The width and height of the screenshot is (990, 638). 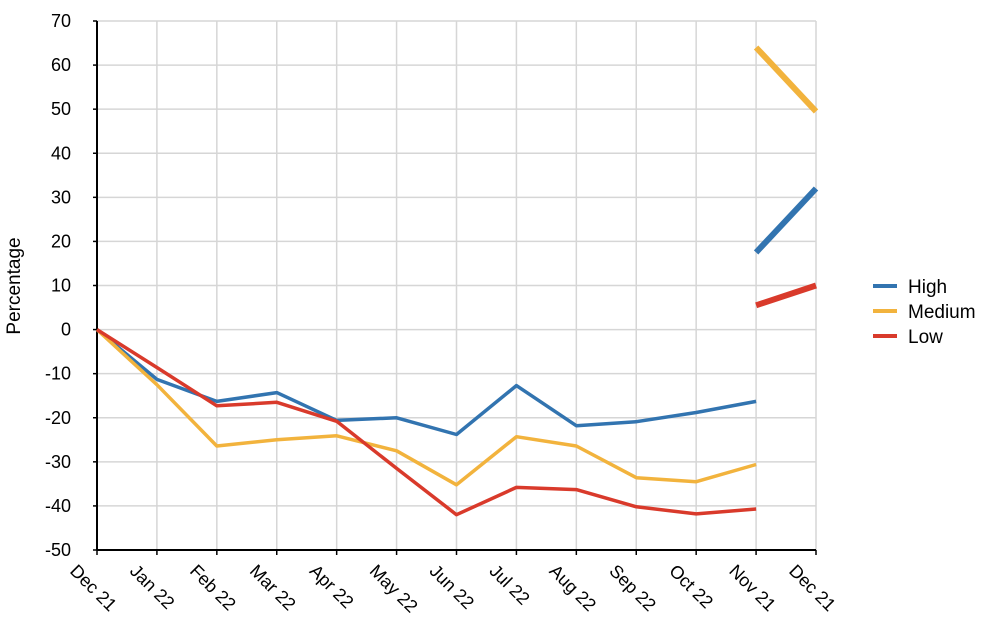 I want to click on y-tick-label: -40, so click(x=58, y=506).